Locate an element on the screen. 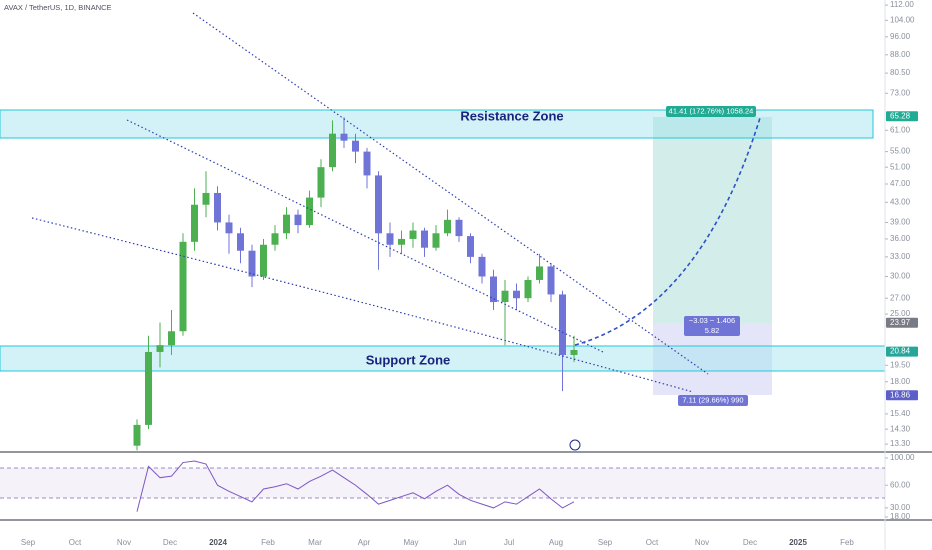 The width and height of the screenshot is (932, 550). y-tick-label: 112.00 is located at coordinates (902, 4).